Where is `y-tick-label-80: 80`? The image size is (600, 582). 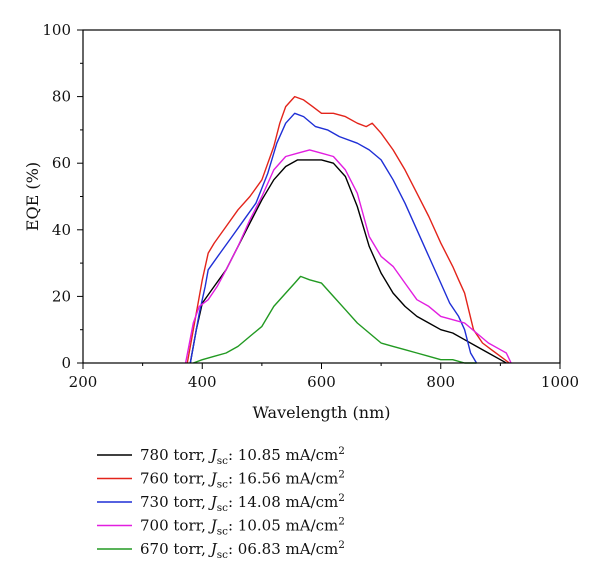
y-tick-label-80: 80 is located at coordinates (61, 97).